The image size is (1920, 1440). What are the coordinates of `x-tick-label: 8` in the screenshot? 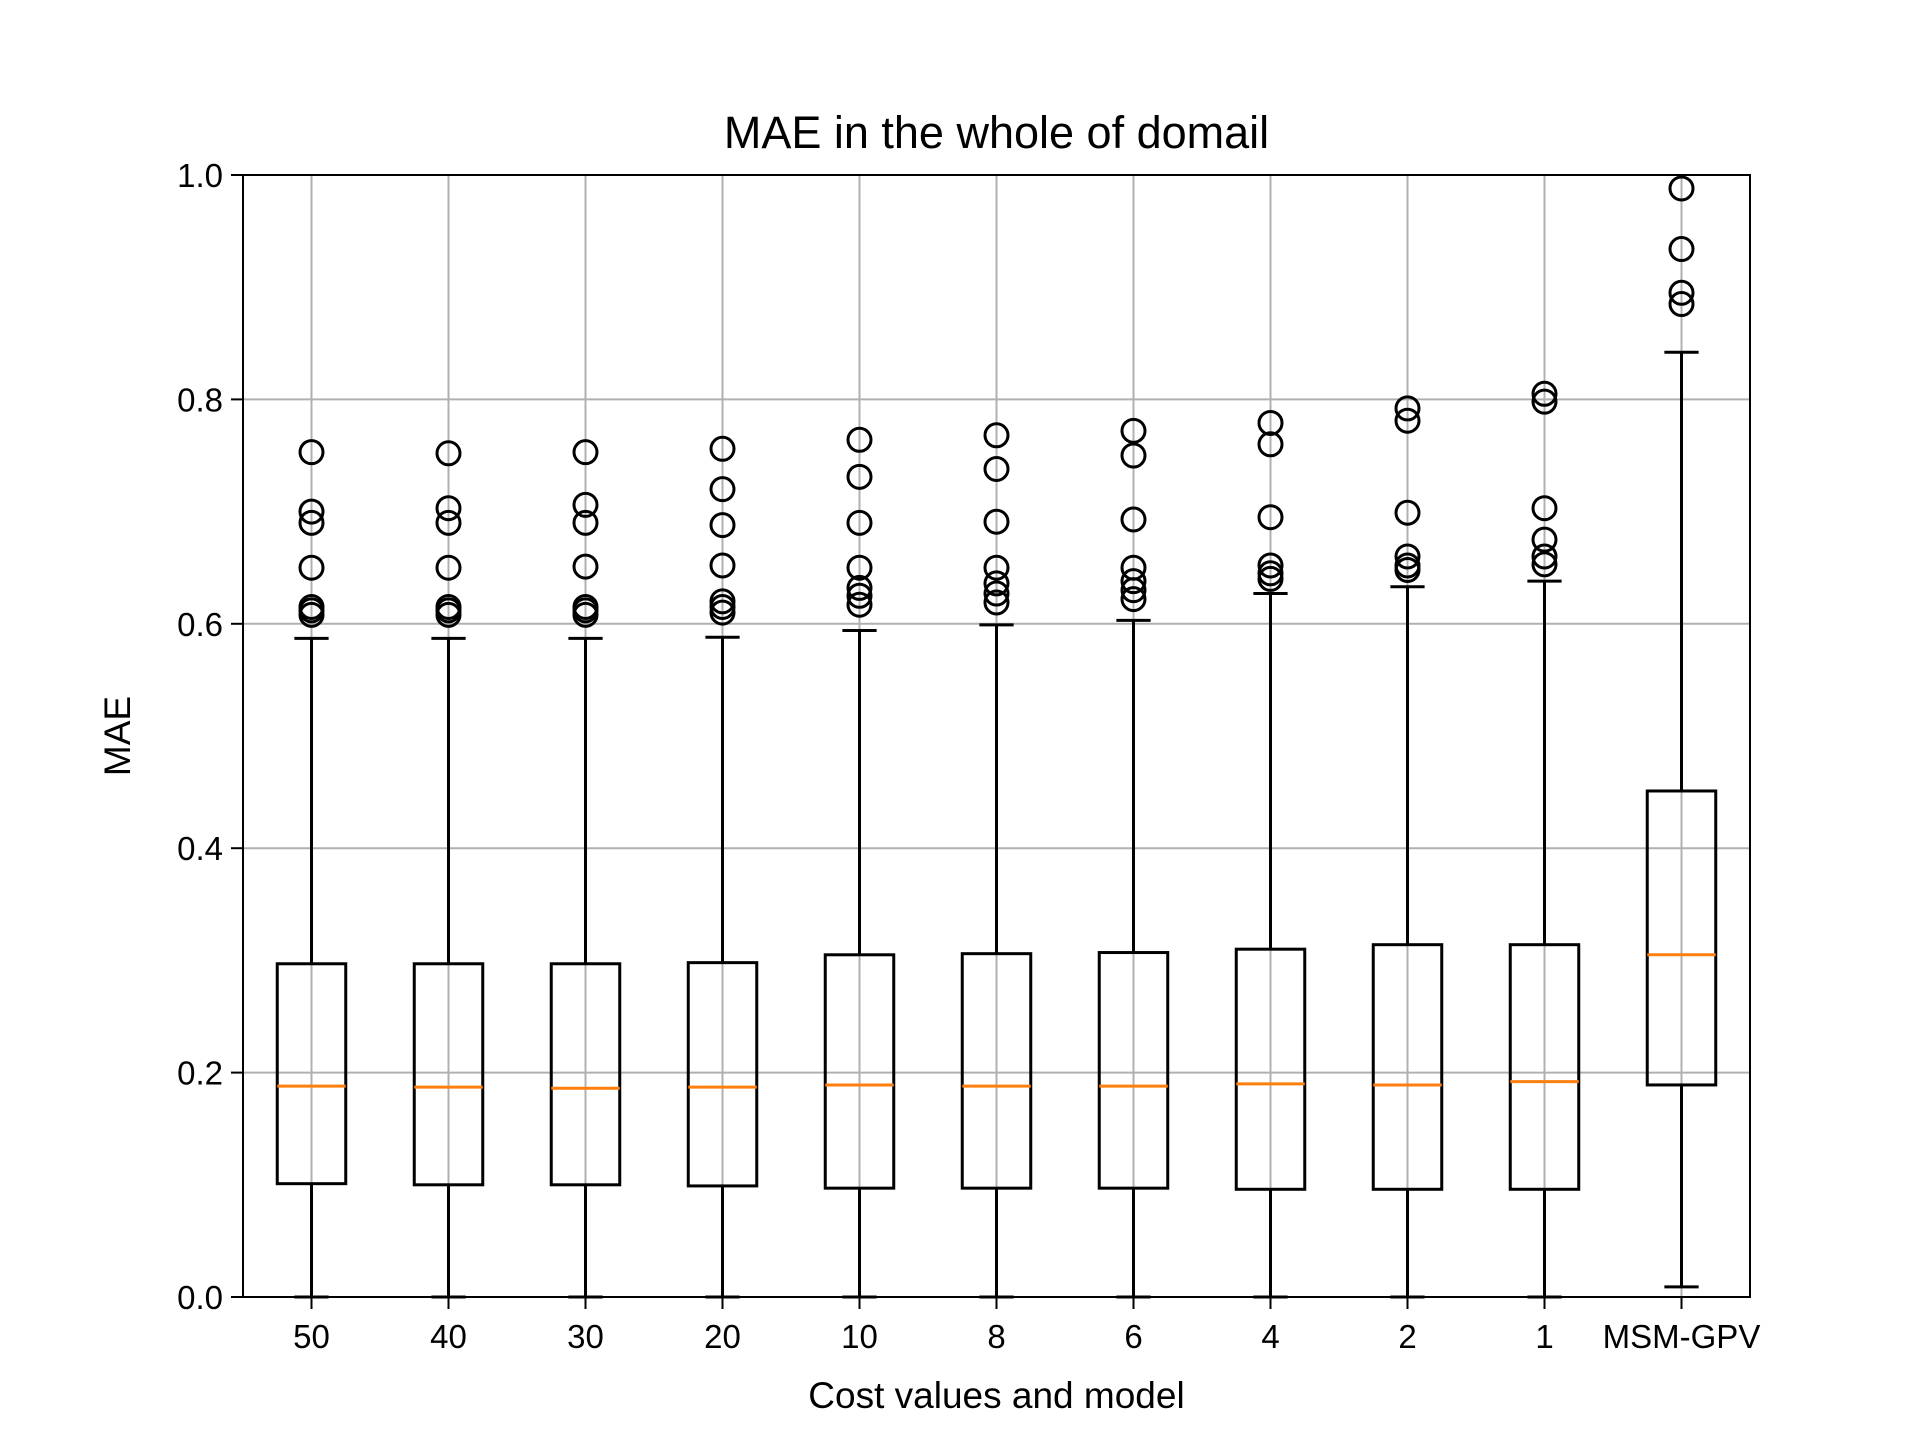 It's located at (996, 1336).